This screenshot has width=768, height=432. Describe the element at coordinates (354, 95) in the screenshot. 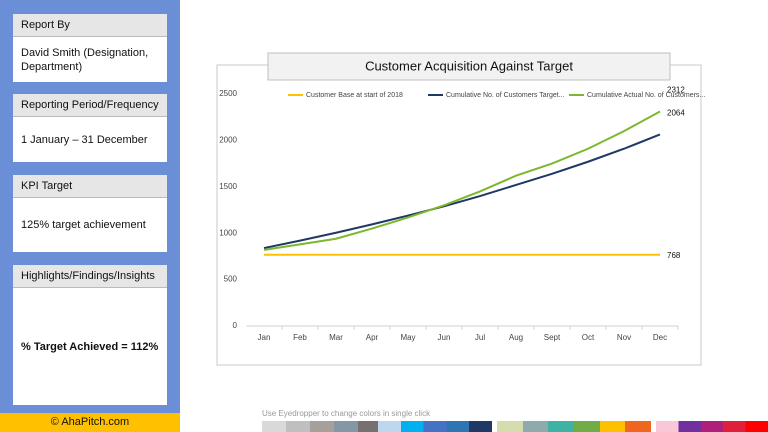

I see `legend-label: Customer Base at start of 2018` at that location.